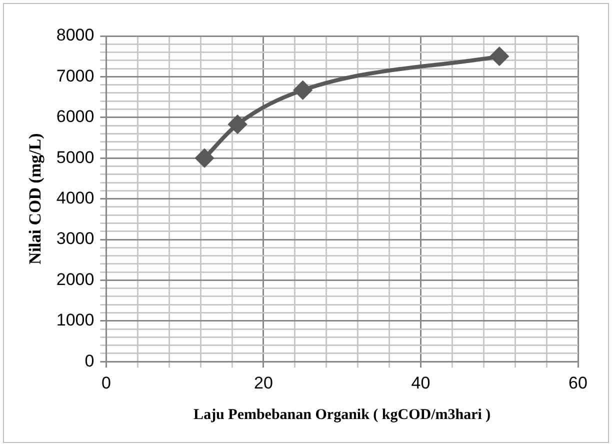 This screenshot has width=614, height=448. Describe the element at coordinates (342, 414) in the screenshot. I see `x-axis-title: Laju Pembebanan Organik ( kgCOD/m3hari )` at that location.